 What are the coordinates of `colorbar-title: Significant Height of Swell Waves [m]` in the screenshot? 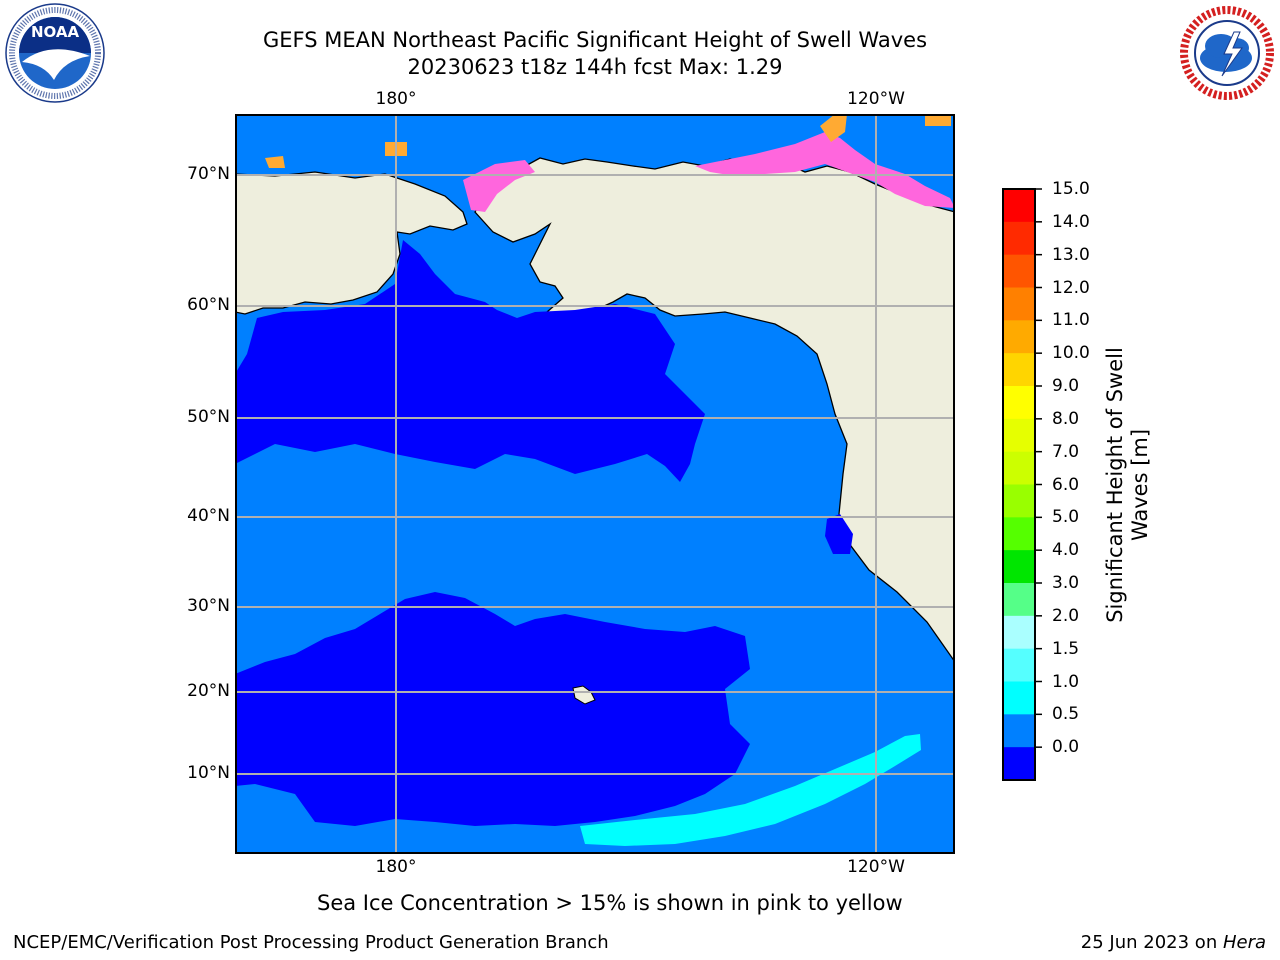 It's located at (1128, 485).